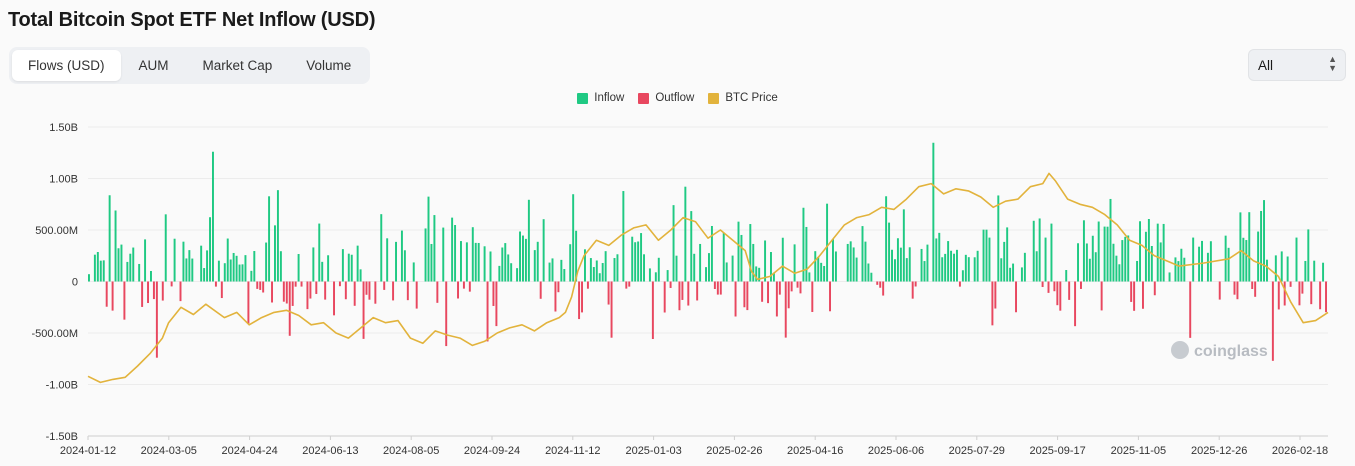 The image size is (1355, 466). Describe the element at coordinates (1219, 451) in the screenshot. I see `x-tick-label: 2025-12-26` at that location.